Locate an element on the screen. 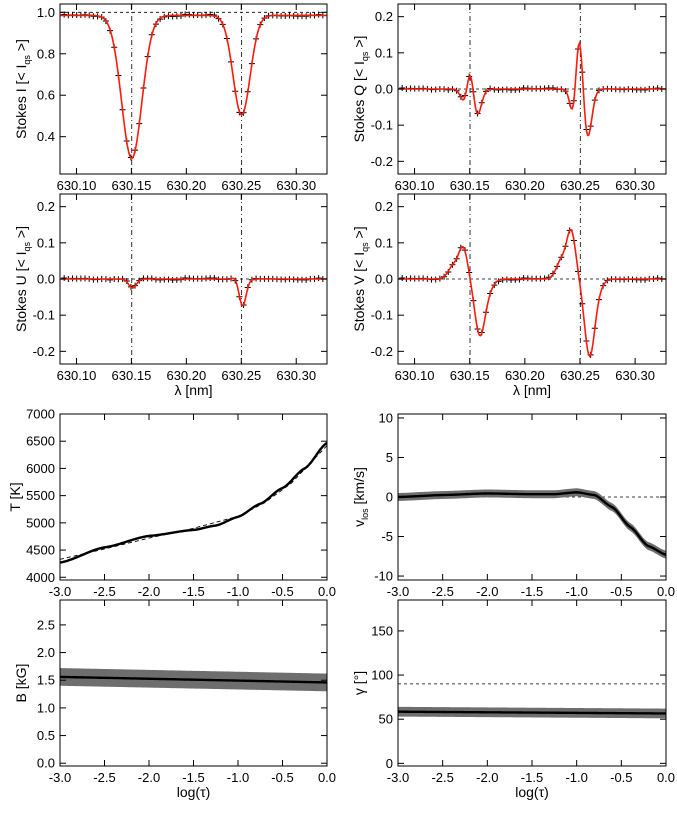 Image resolution: width=677 pixels, height=813 pixels. y-axis-title-end: >] is located at coordinates (359, 44).